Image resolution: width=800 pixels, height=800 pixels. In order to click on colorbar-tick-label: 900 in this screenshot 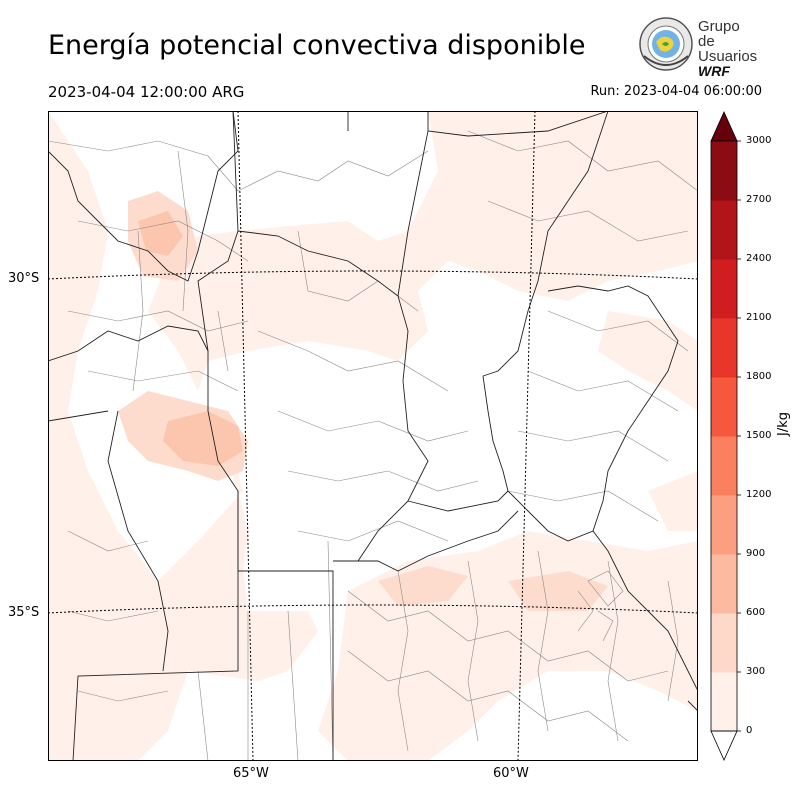, I will do `click(756, 553)`.